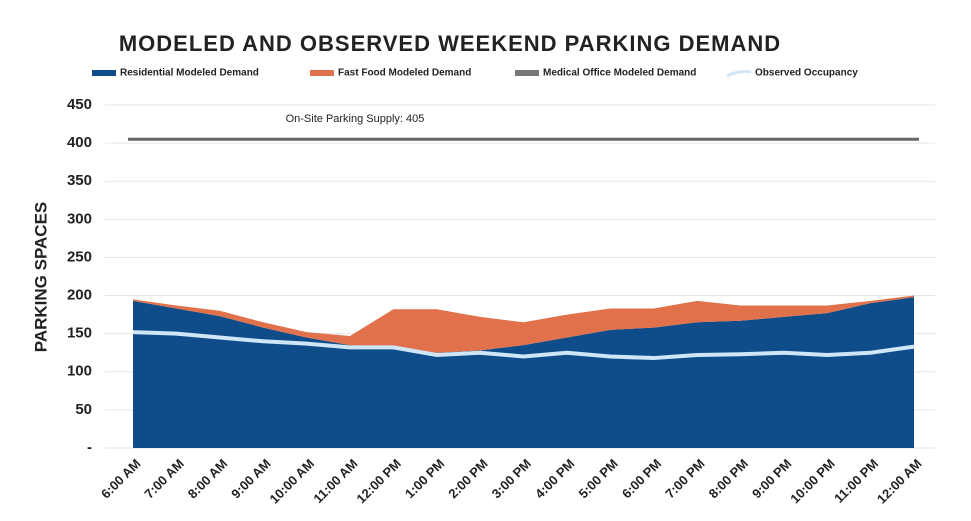 This screenshot has height=521, width=971. I want to click on legend-label: Residential Modeled Demand, so click(189, 73).